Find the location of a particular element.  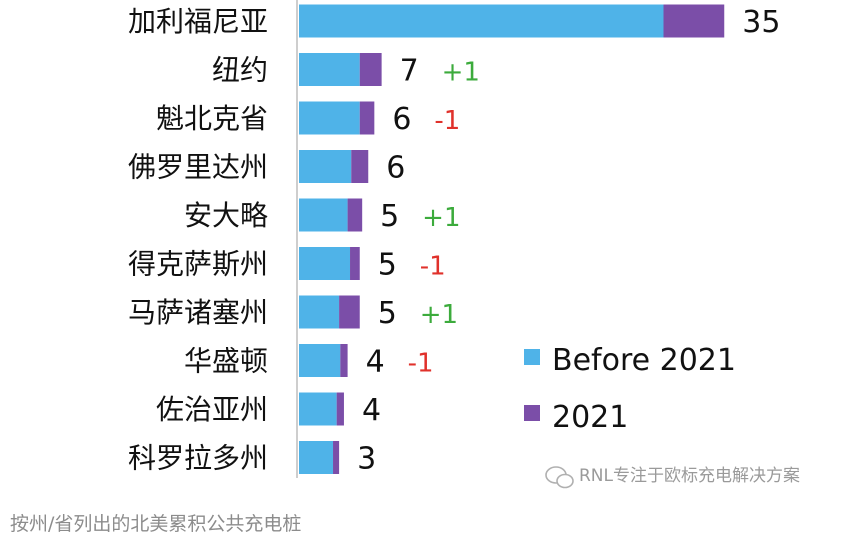

category-label: 马萨诸塞州 is located at coordinates (198, 312).